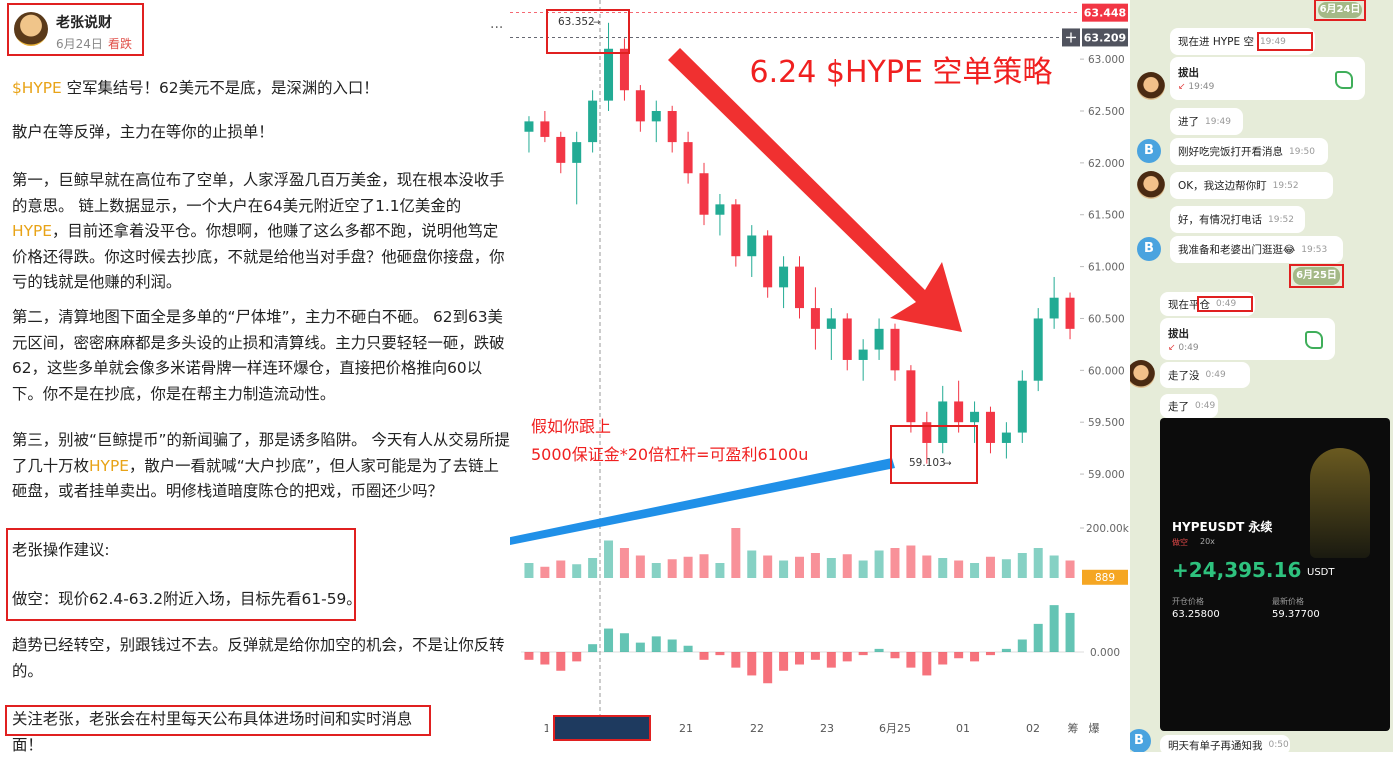 The height and width of the screenshot is (758, 1393). I want to click on x-tick-label: 6月25, so click(895, 728).